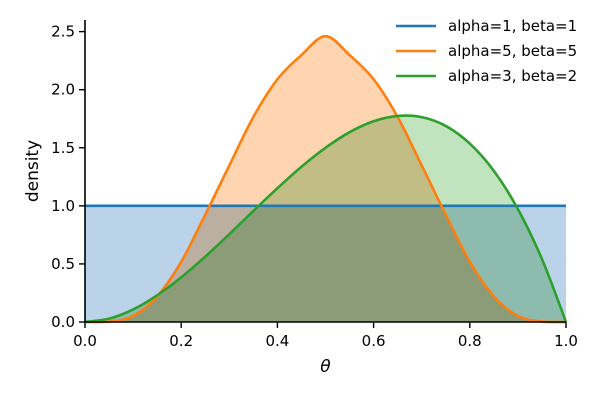 Image resolution: width=600 pixels, height=400 pixels. I want to click on y-tick-label: 0.5, so click(63, 264).